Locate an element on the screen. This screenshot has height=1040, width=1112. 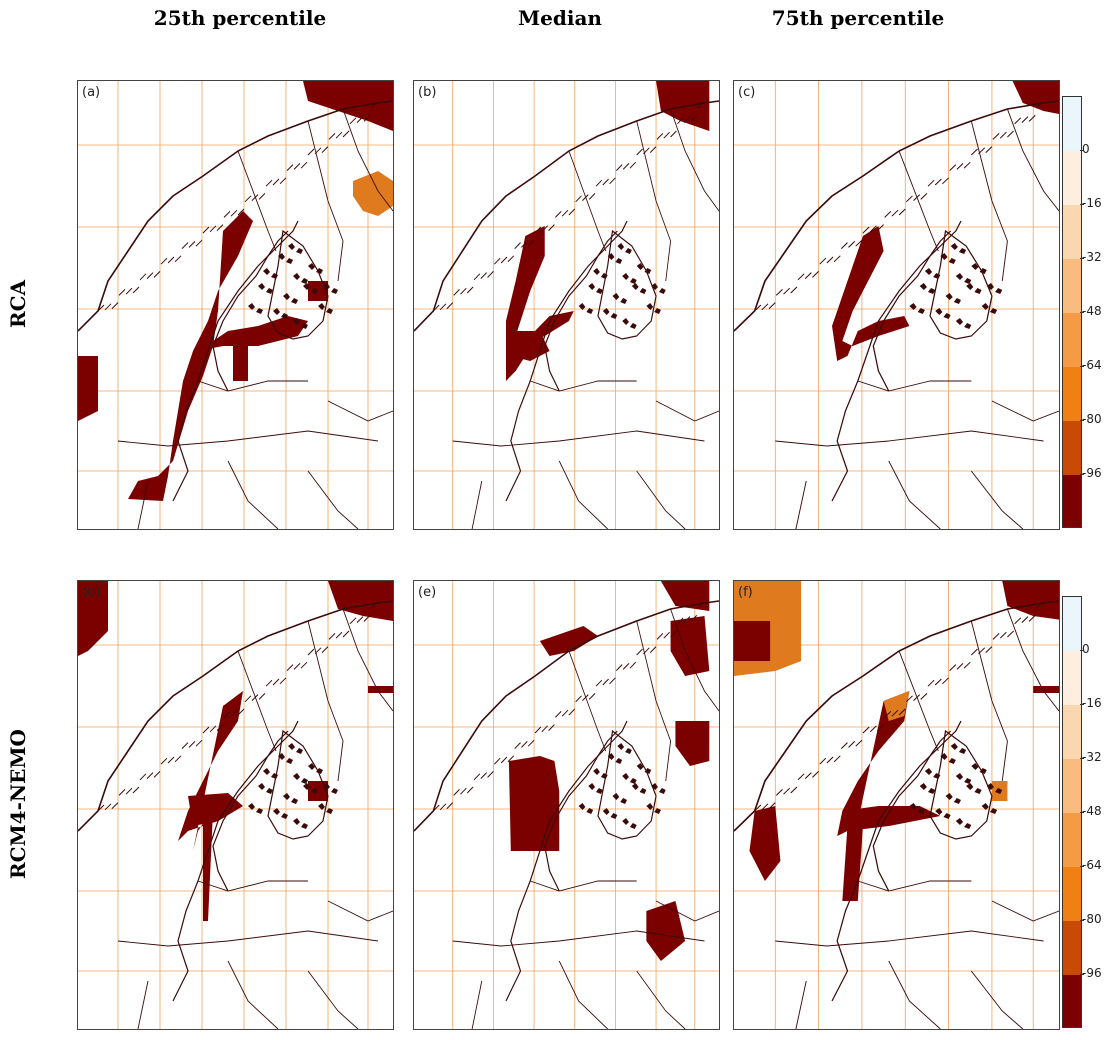
colorbar-tick-label: -16 is located at coordinates (1092, 703).